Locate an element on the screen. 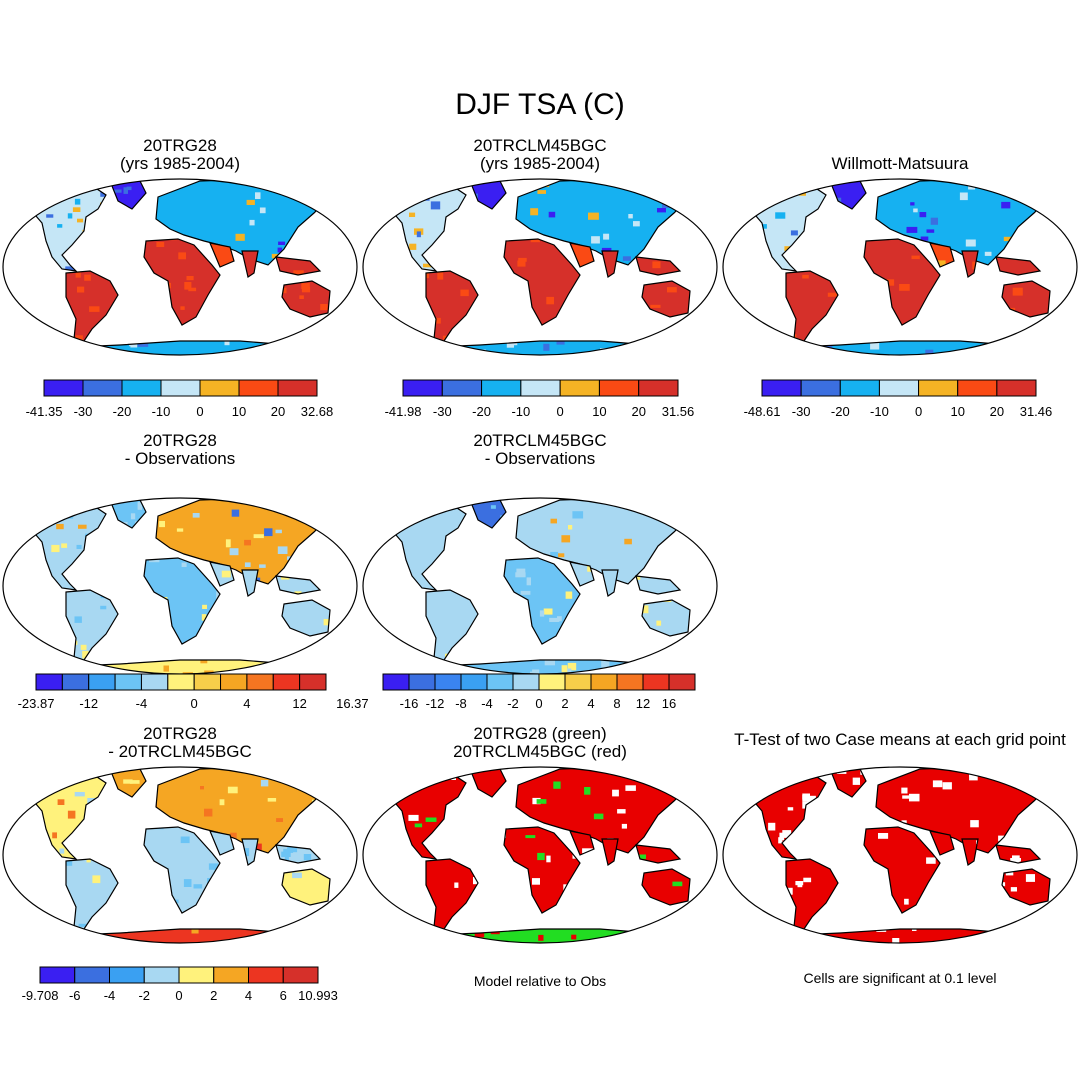 Image resolution: width=1080 pixels, height=1080 pixels. colorbar-2-label-7: 20 is located at coordinates (638, 411).